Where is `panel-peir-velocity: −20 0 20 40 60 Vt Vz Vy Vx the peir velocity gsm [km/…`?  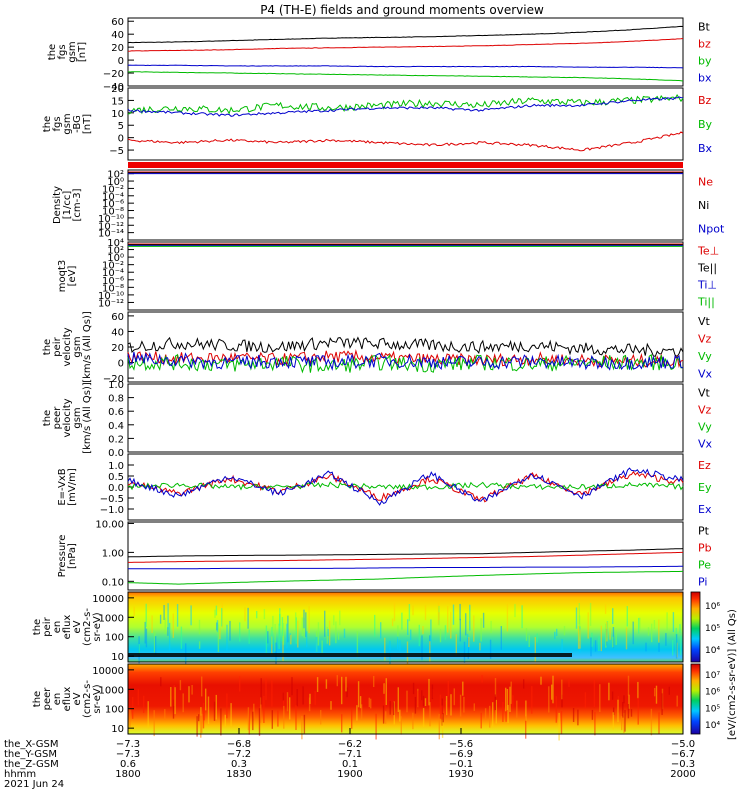
panel-peir-velocity: −20 0 20 40 60 Vt Vz Vy Vx the peir velocity gsm [km/… is located at coordinates (377, 348).